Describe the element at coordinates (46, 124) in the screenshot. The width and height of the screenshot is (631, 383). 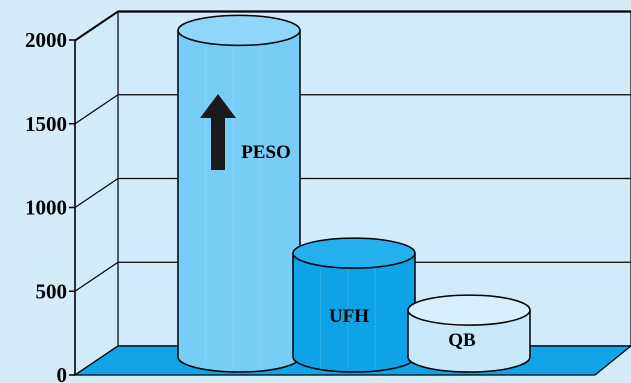
I see `y-tick-label: 1500` at that location.